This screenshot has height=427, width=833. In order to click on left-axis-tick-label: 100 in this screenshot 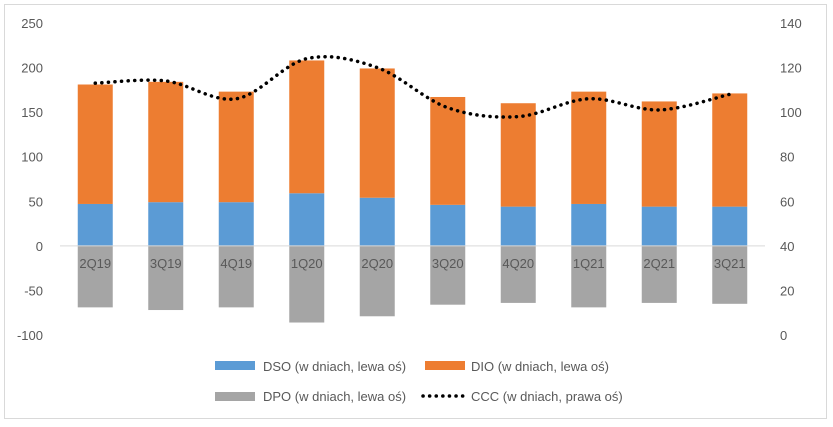, I will do `click(32, 157)`.